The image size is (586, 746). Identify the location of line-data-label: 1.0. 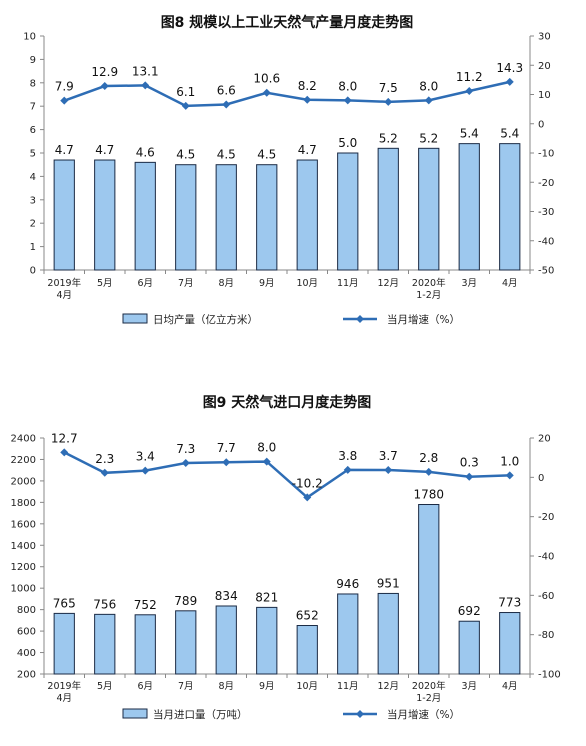
(509, 461).